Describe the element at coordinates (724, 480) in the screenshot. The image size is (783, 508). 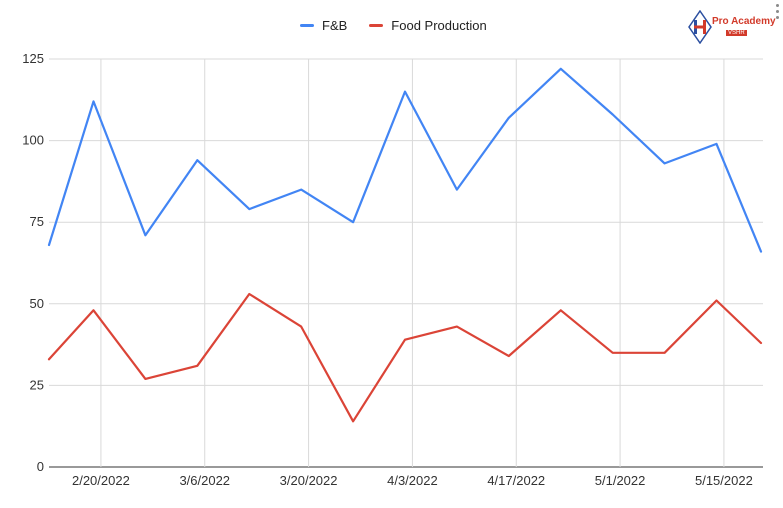
I see `x-tick-label: 5/15/2022` at that location.